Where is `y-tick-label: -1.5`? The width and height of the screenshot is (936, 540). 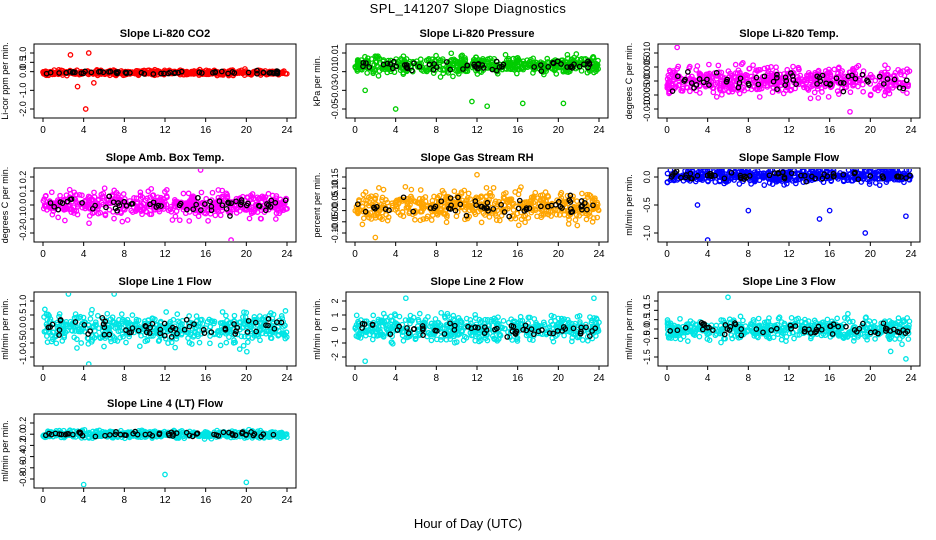
y-tick-label: -1.5 is located at coordinates (647, 357).